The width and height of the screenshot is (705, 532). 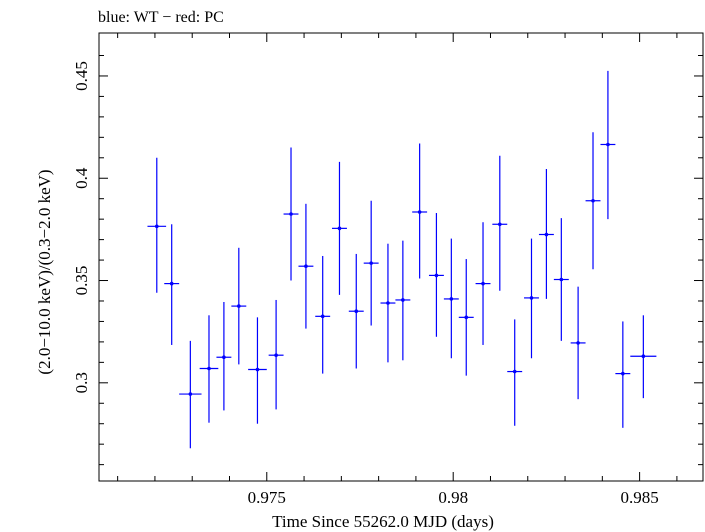 What do you see at coordinates (81, 382) in the screenshot?
I see `y-tick-label: 0.3` at bounding box center [81, 382].